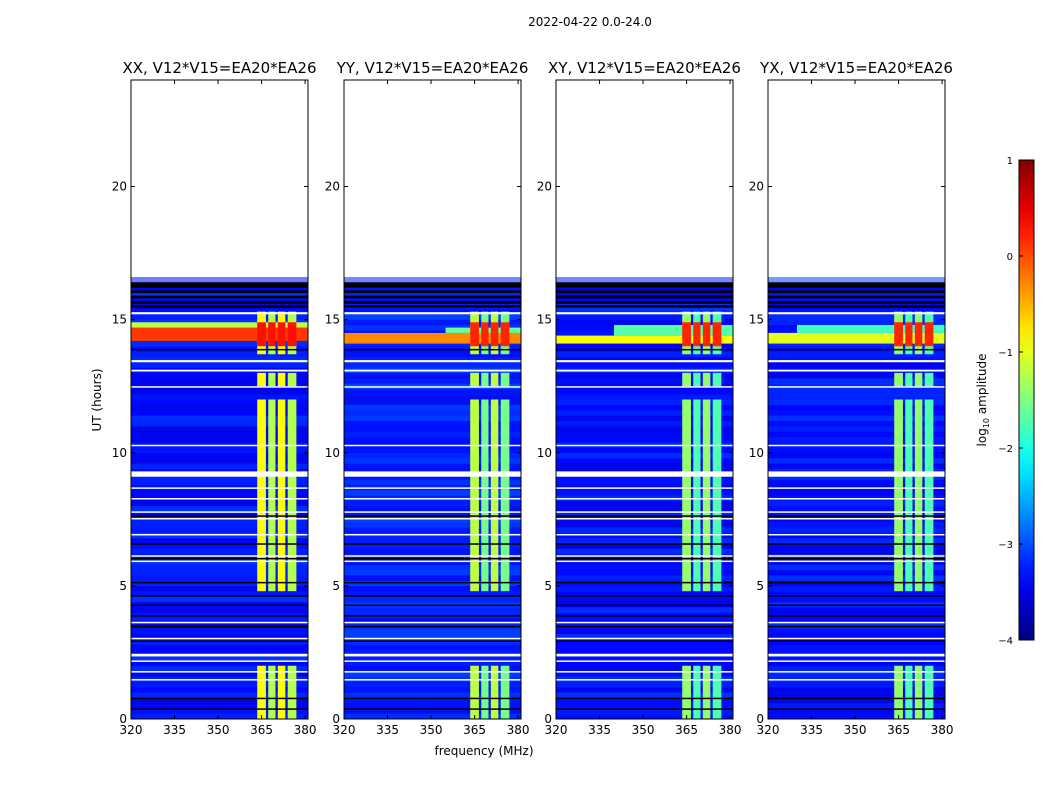 This screenshot has height=800, width=1050. What do you see at coordinates (556, 730) in the screenshot?
I see `x-tick-label: 320` at bounding box center [556, 730].